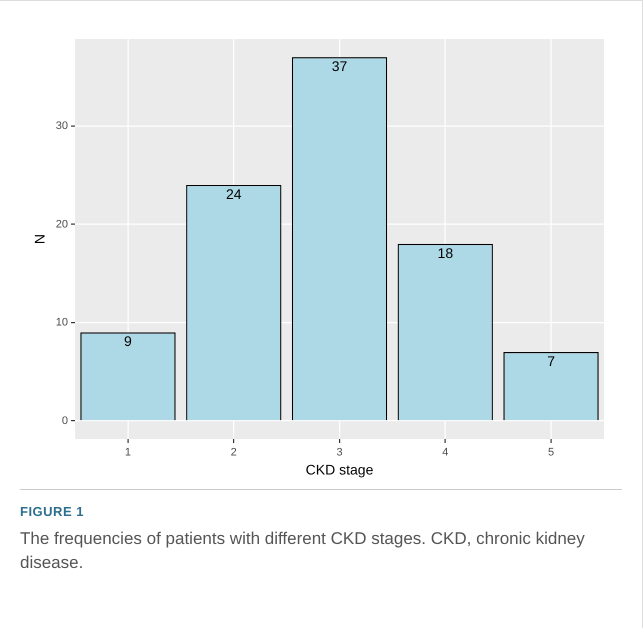 The image size is (644, 629). I want to click on data-label: 37, so click(340, 66).